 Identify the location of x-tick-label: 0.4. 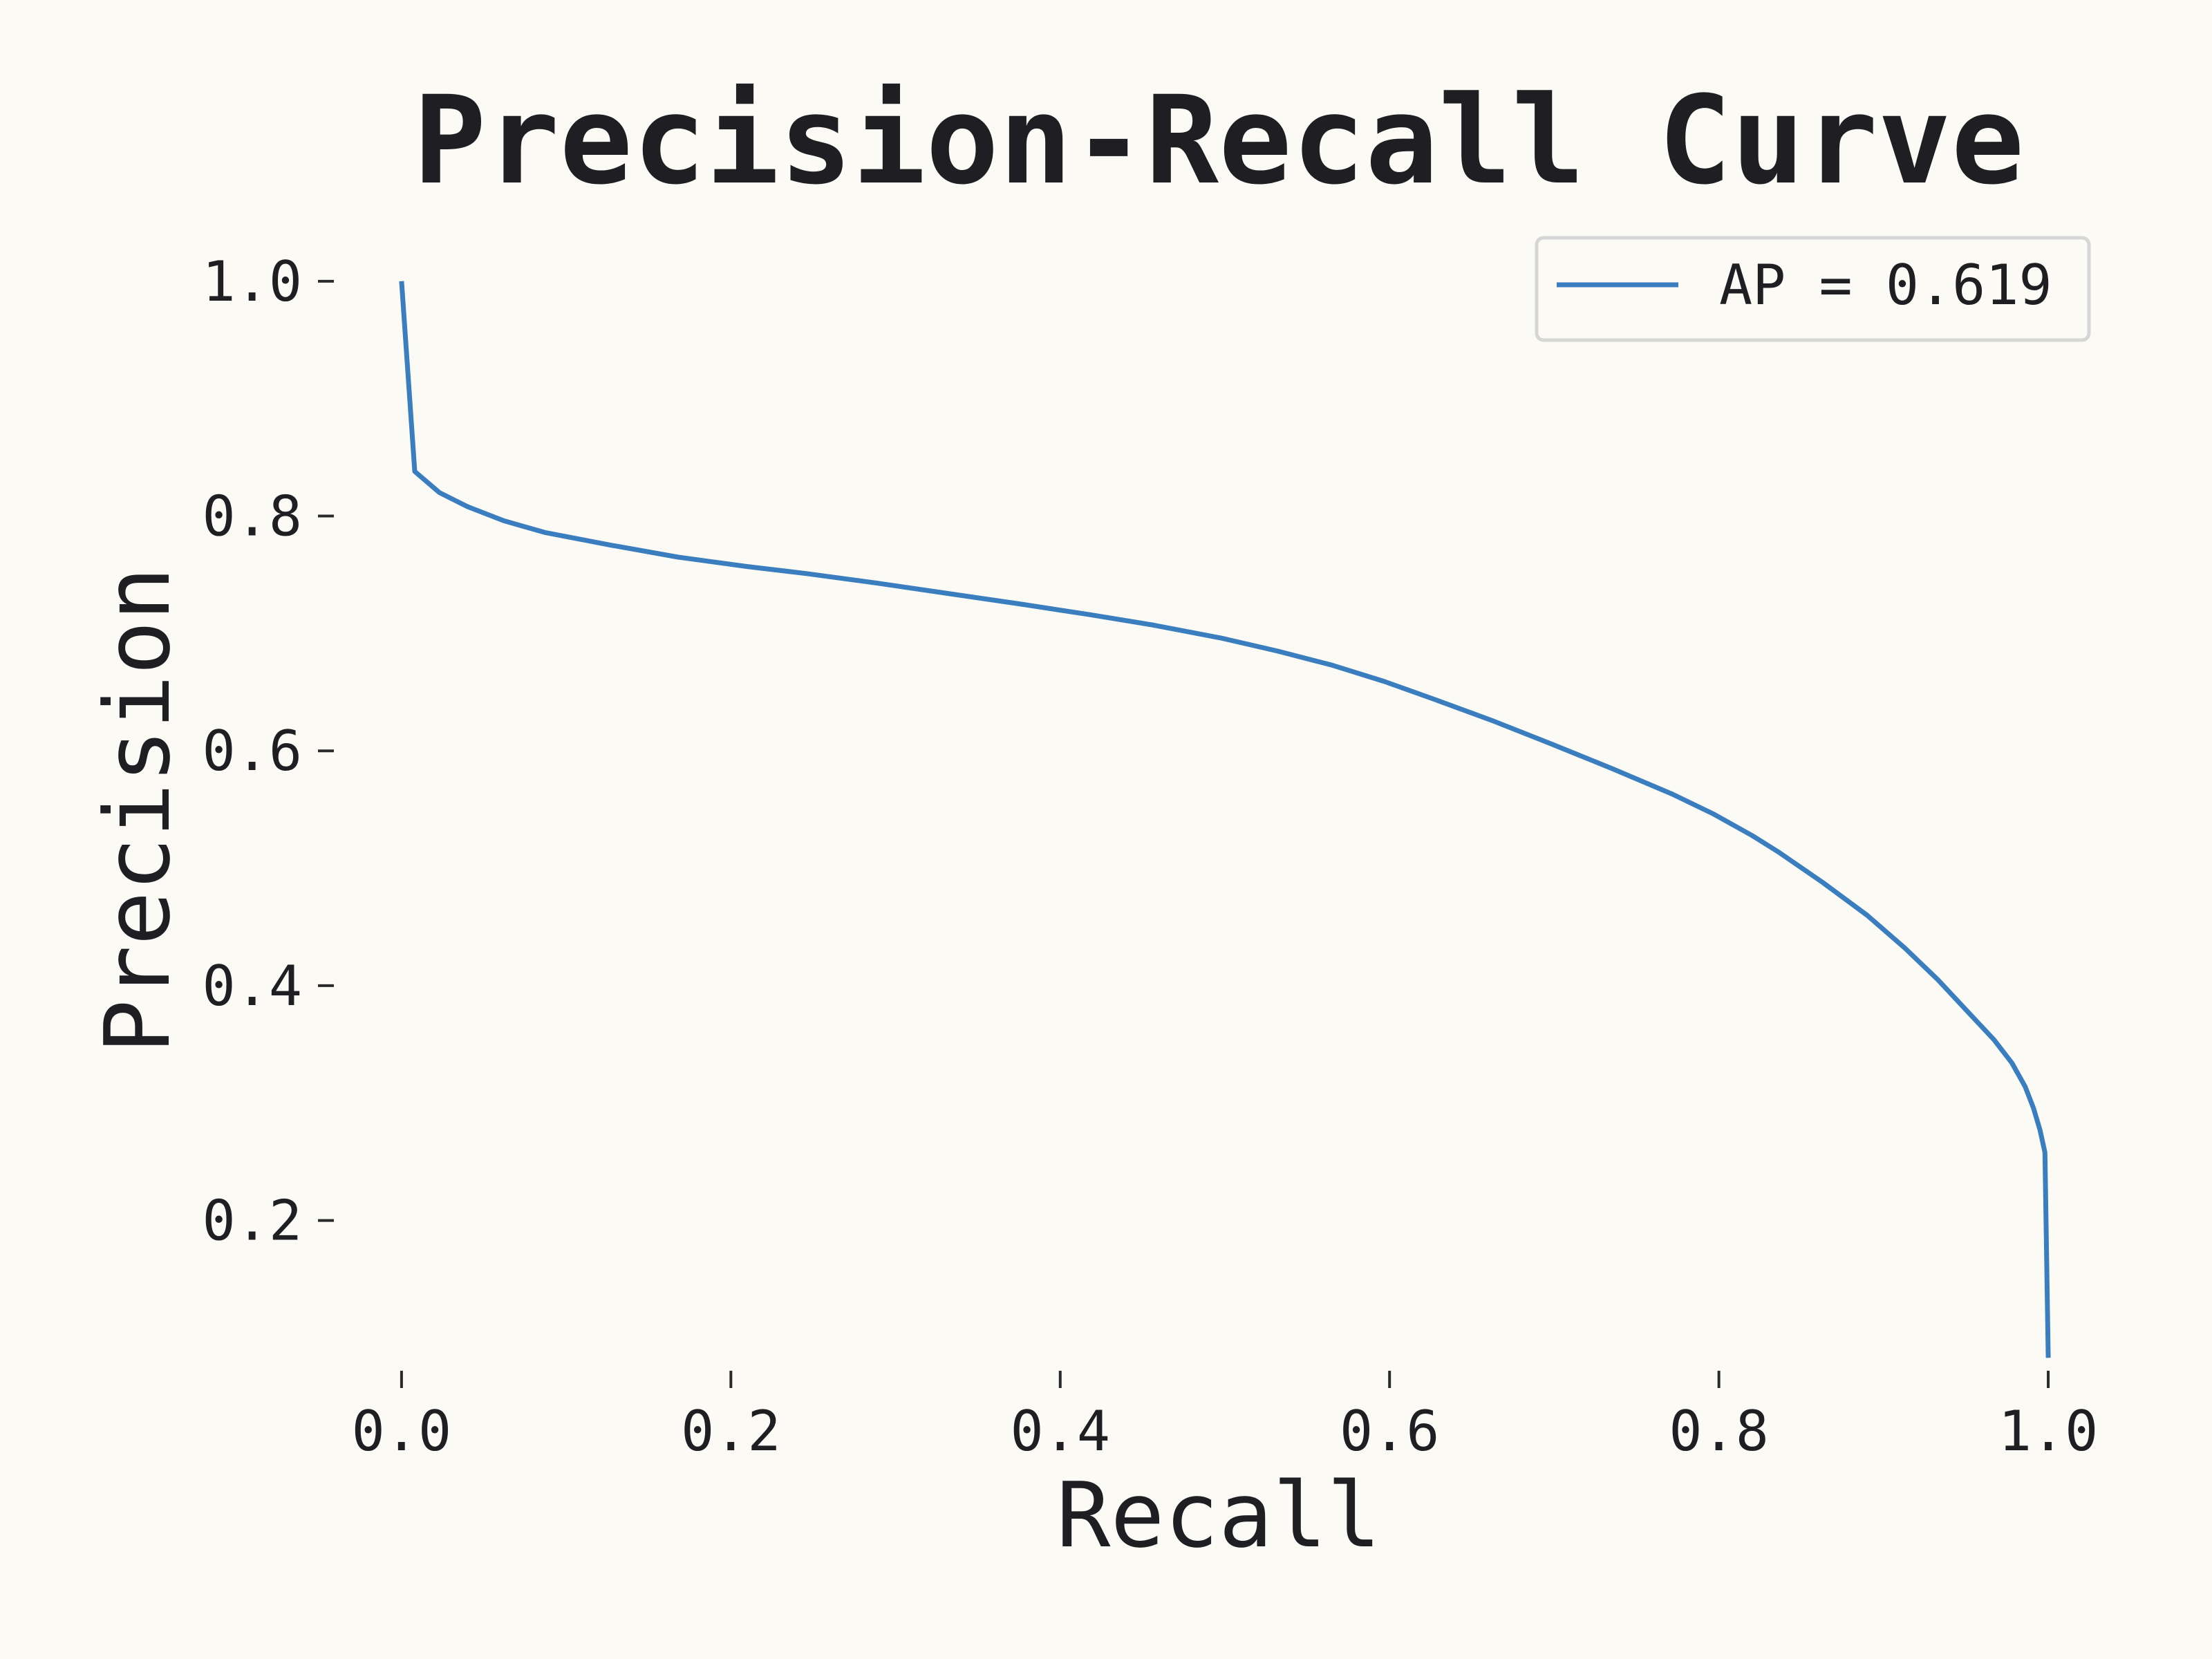
(1061, 1431).